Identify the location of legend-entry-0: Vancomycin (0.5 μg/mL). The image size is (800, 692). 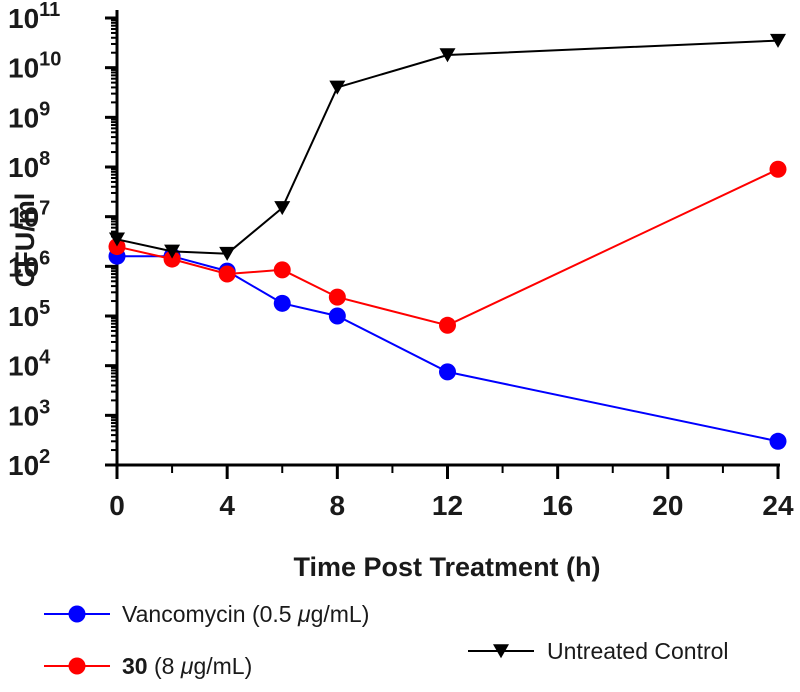
(206, 614).